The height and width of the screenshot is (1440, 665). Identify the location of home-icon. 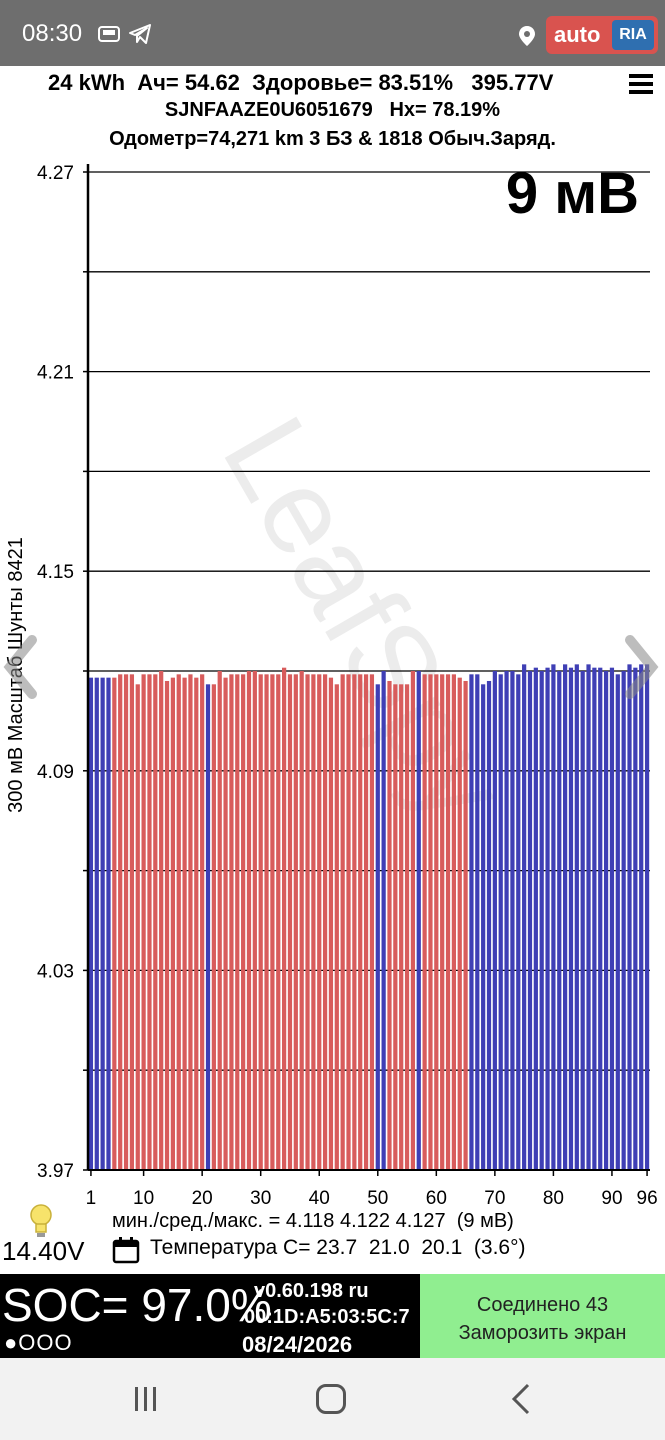
(331, 1399).